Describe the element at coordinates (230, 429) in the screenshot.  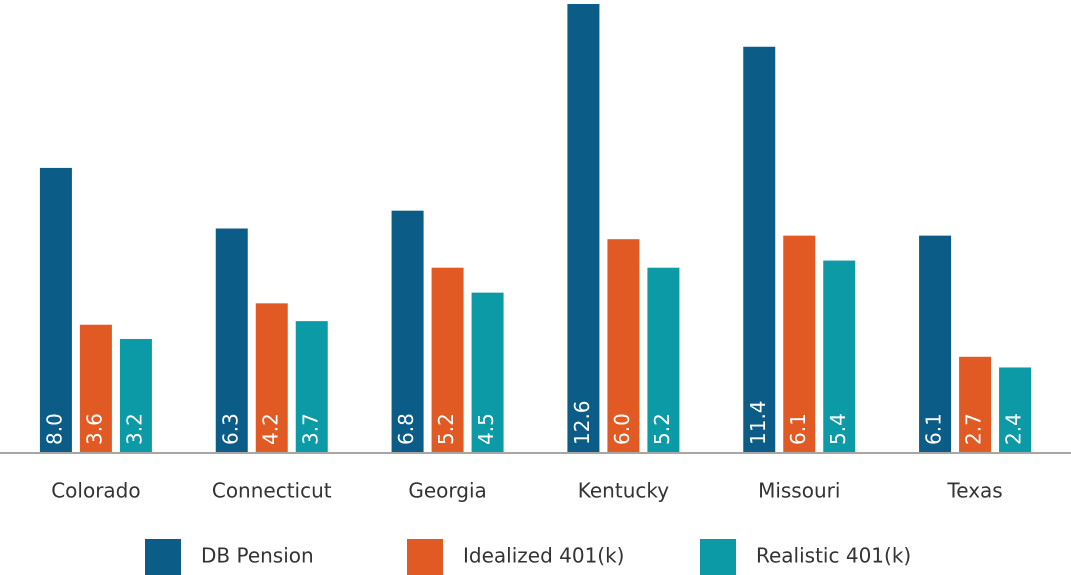
I see `value-label: 6.3` at that location.